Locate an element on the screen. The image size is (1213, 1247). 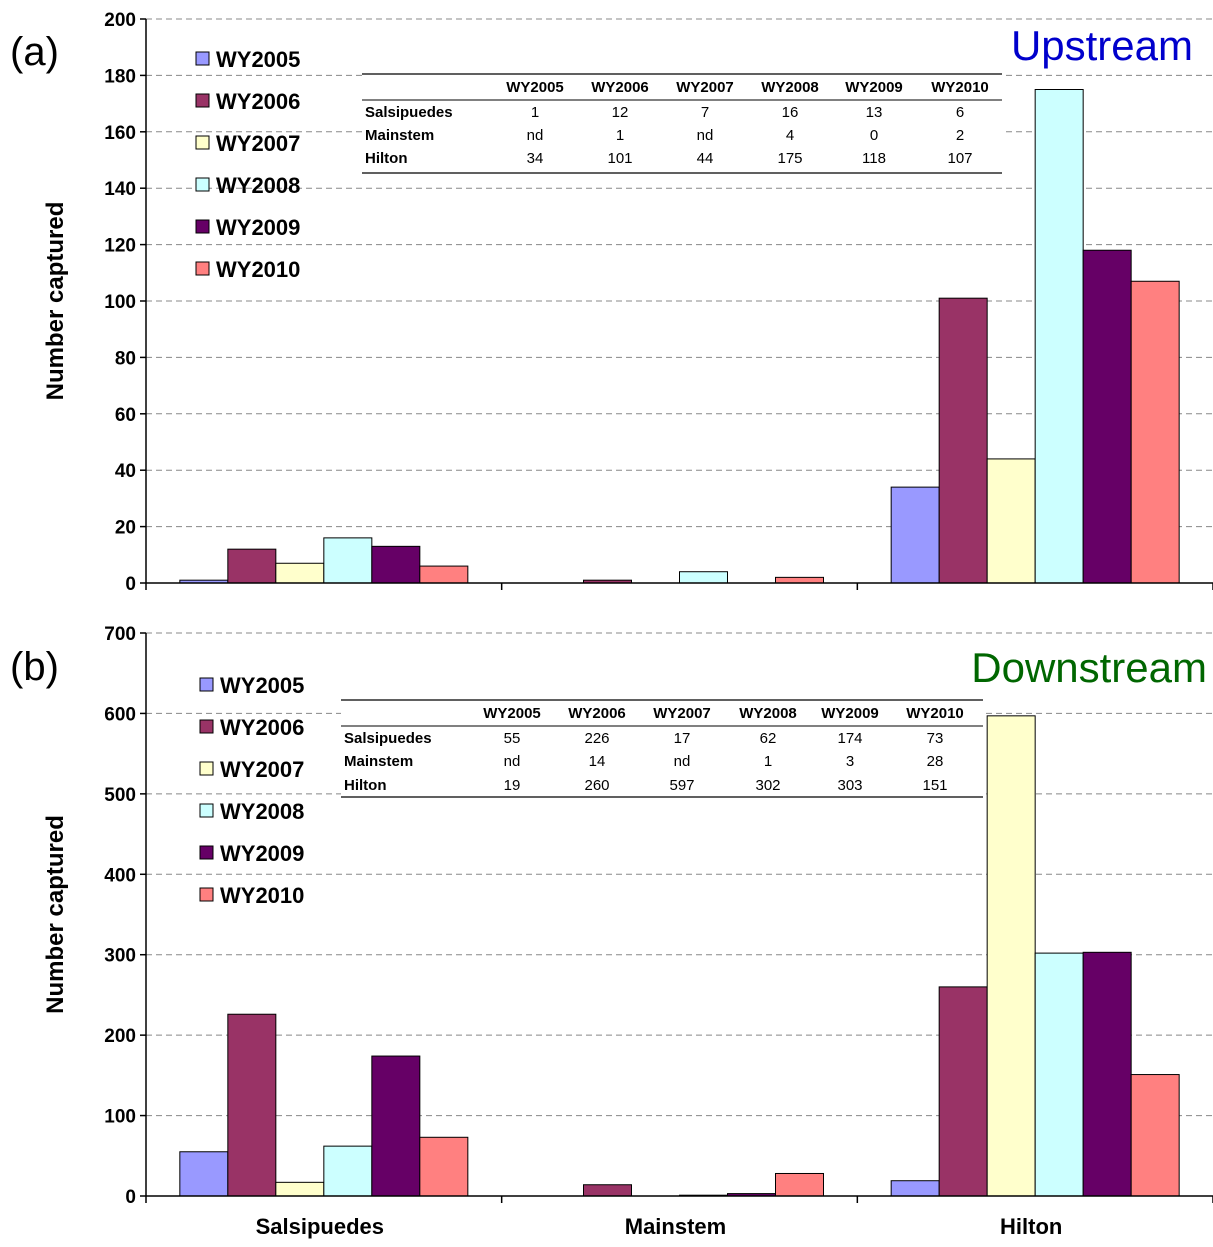
corner-label: Downstream is located at coordinates (1089, 667).